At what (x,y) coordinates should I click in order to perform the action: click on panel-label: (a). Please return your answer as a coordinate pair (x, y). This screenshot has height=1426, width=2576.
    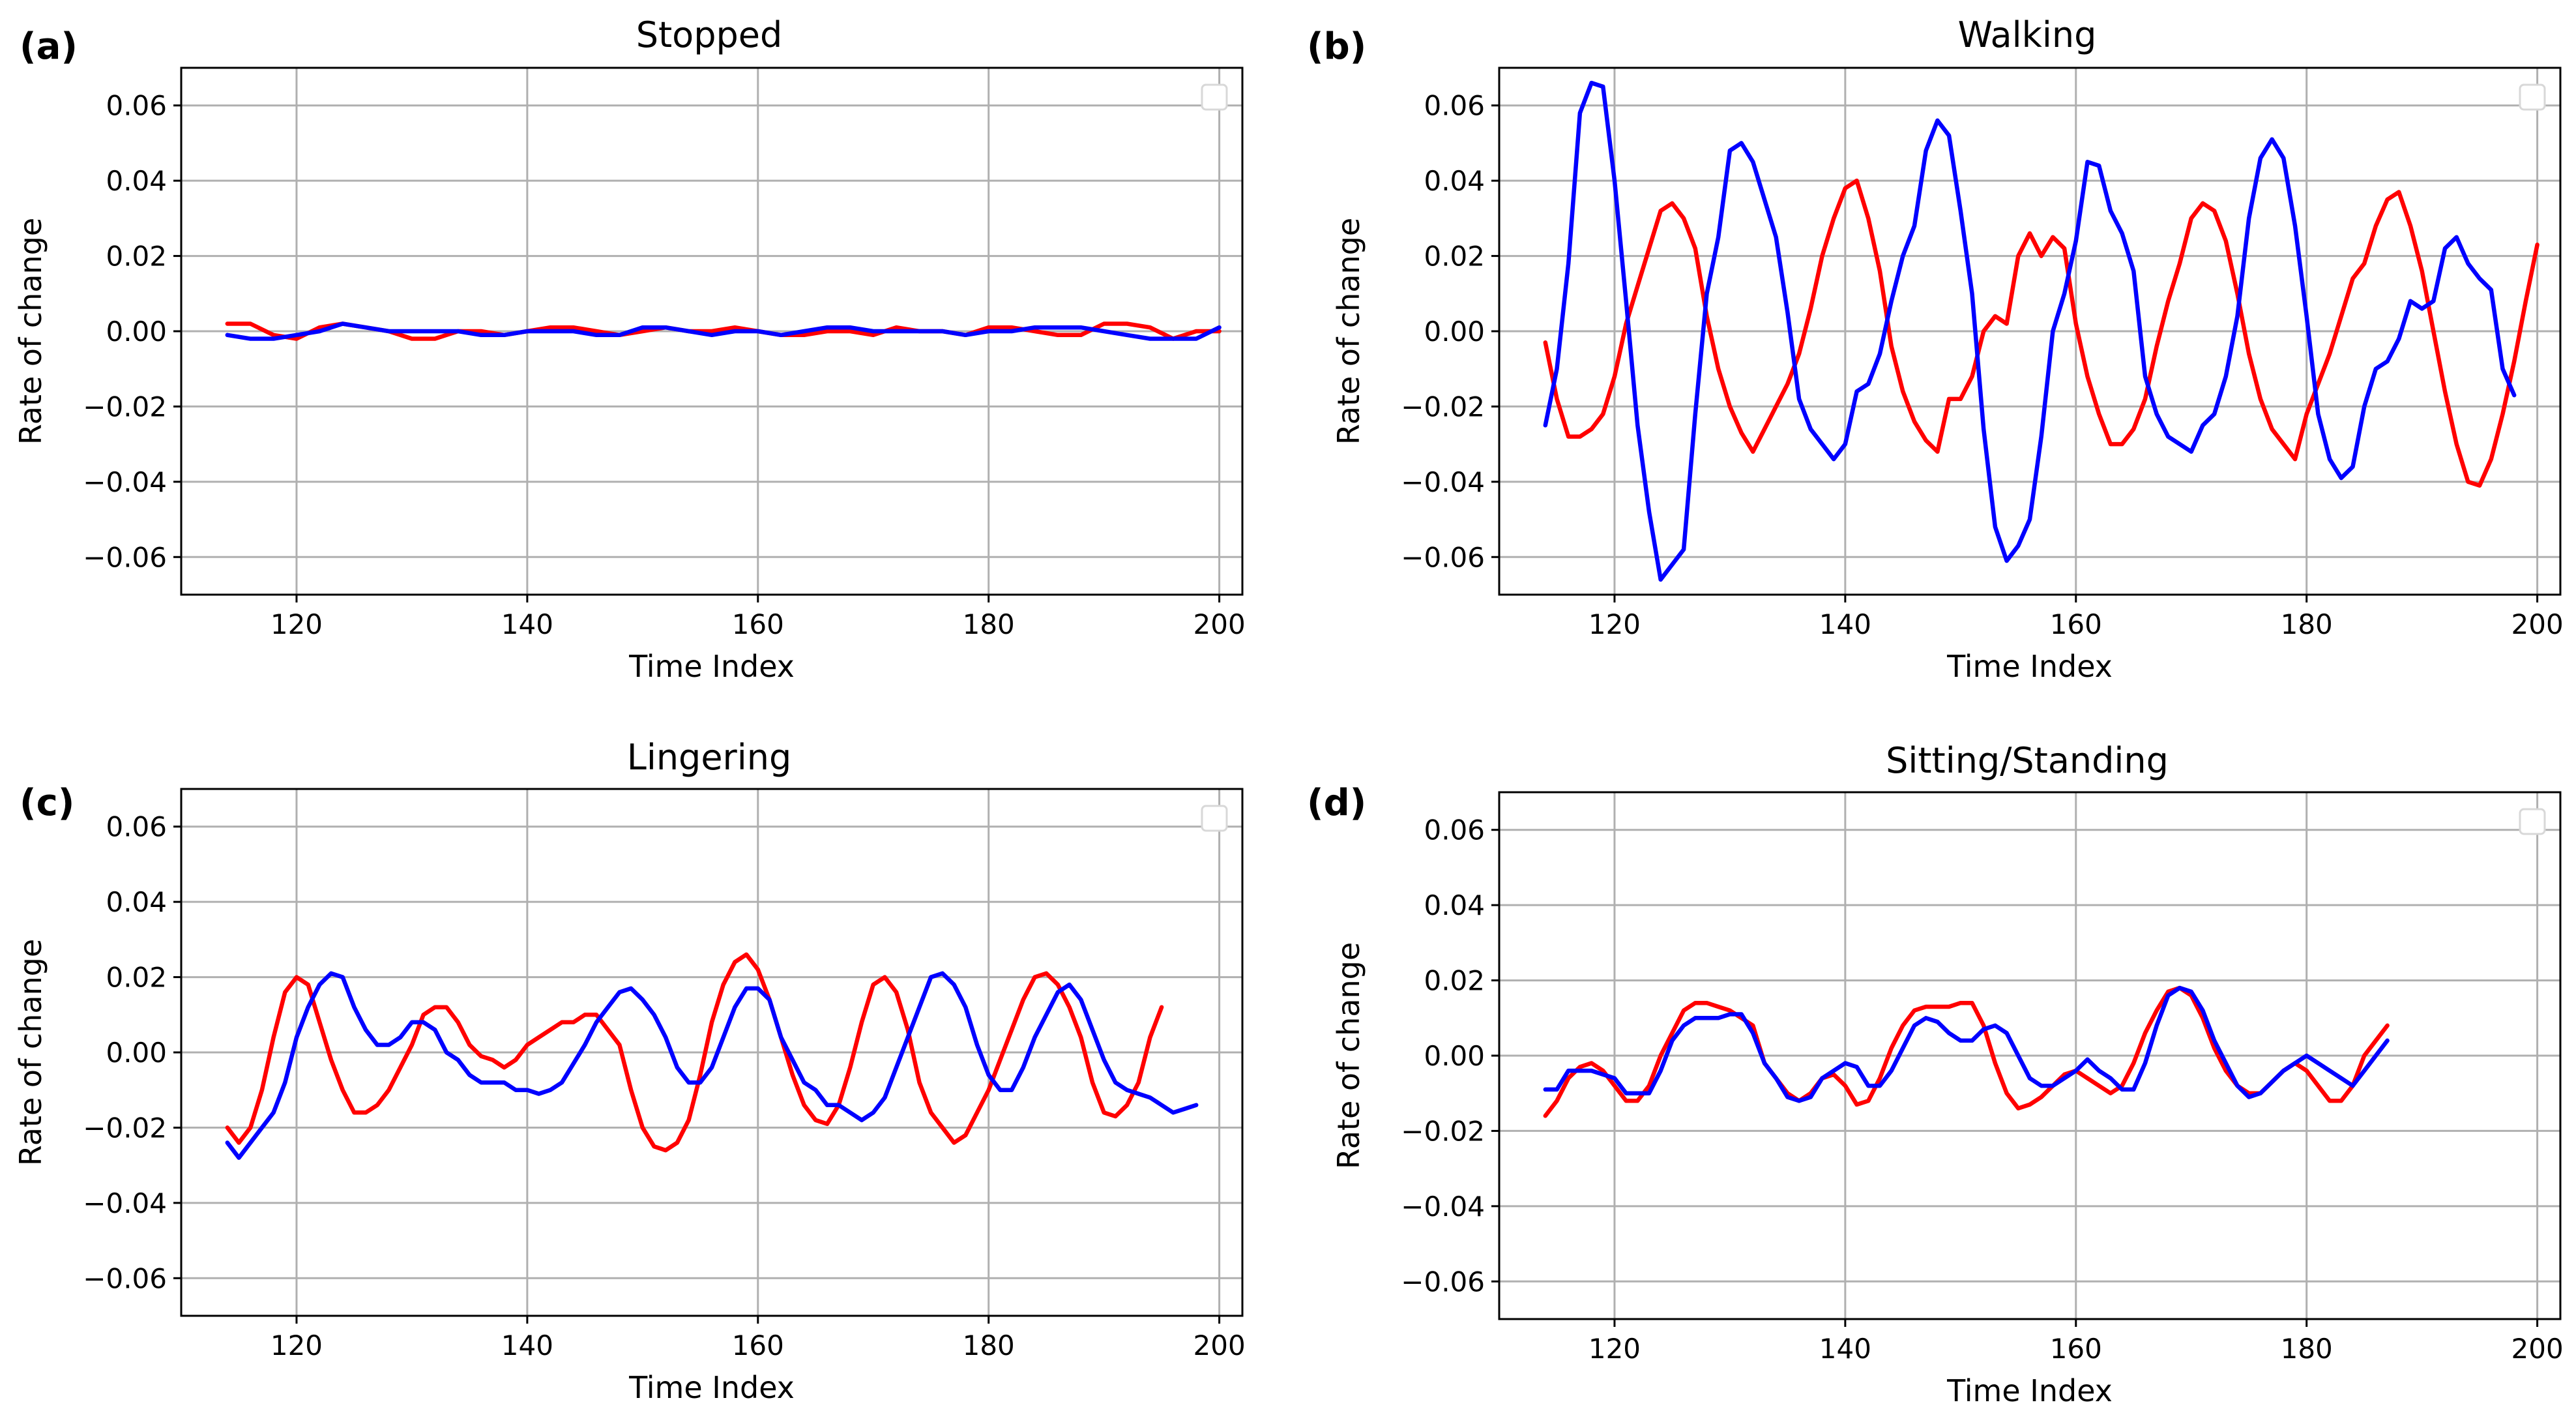
    Looking at the image, I should click on (49, 46).